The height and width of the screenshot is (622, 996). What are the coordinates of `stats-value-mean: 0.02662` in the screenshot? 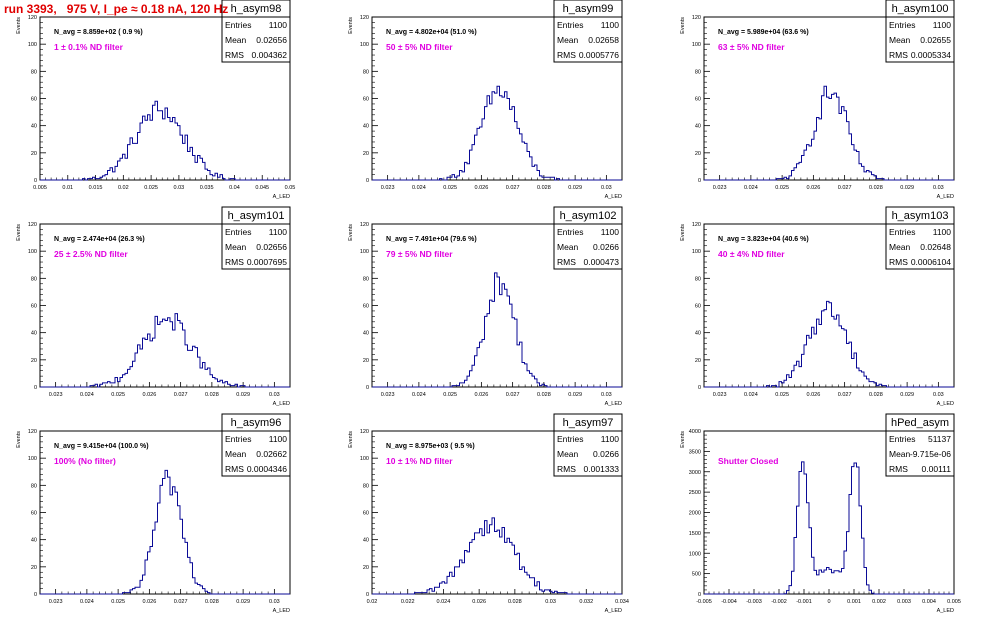 It's located at (271, 454).